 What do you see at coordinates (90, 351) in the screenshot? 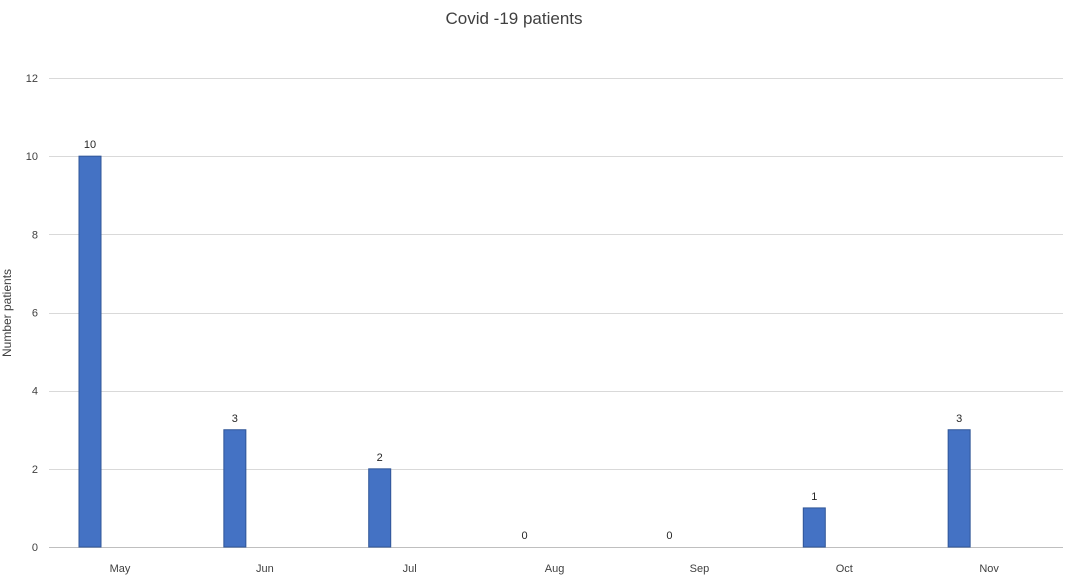
I see `bar-may` at bounding box center [90, 351].